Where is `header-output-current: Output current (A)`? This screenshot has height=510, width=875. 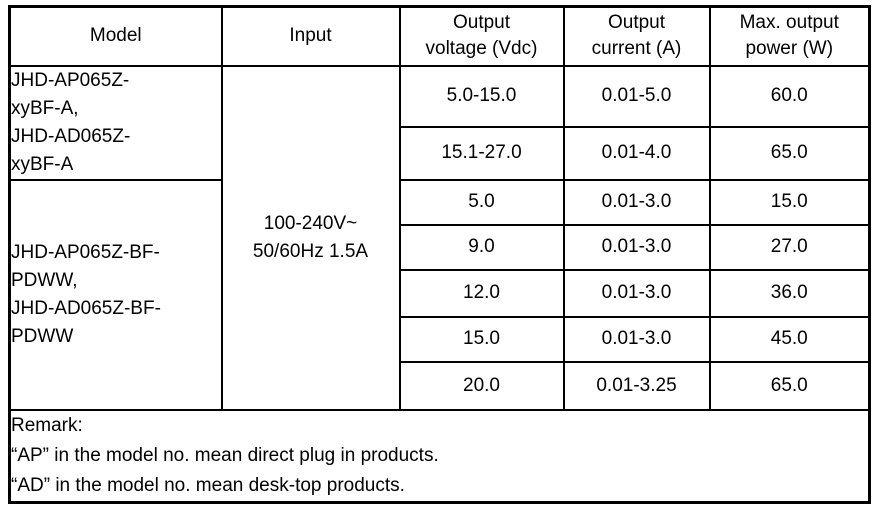
header-output-current: Output current (A) is located at coordinates (636, 36).